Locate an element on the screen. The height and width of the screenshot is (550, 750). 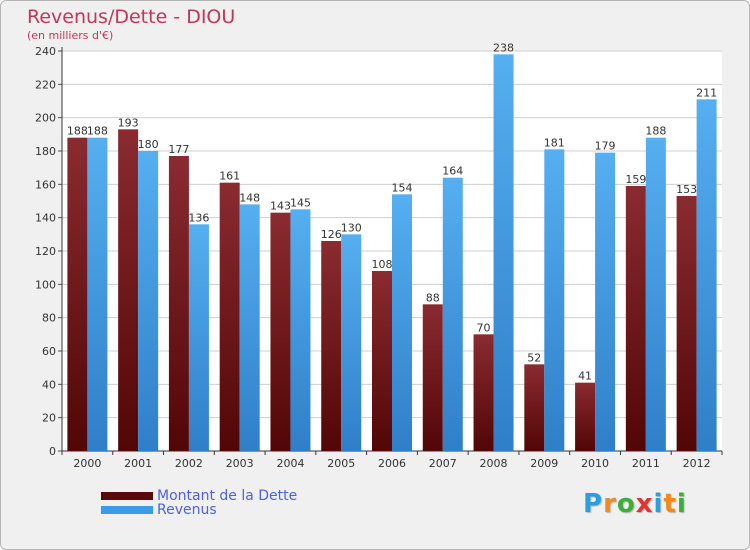
x-tick-label: 2005 is located at coordinates (341, 463).